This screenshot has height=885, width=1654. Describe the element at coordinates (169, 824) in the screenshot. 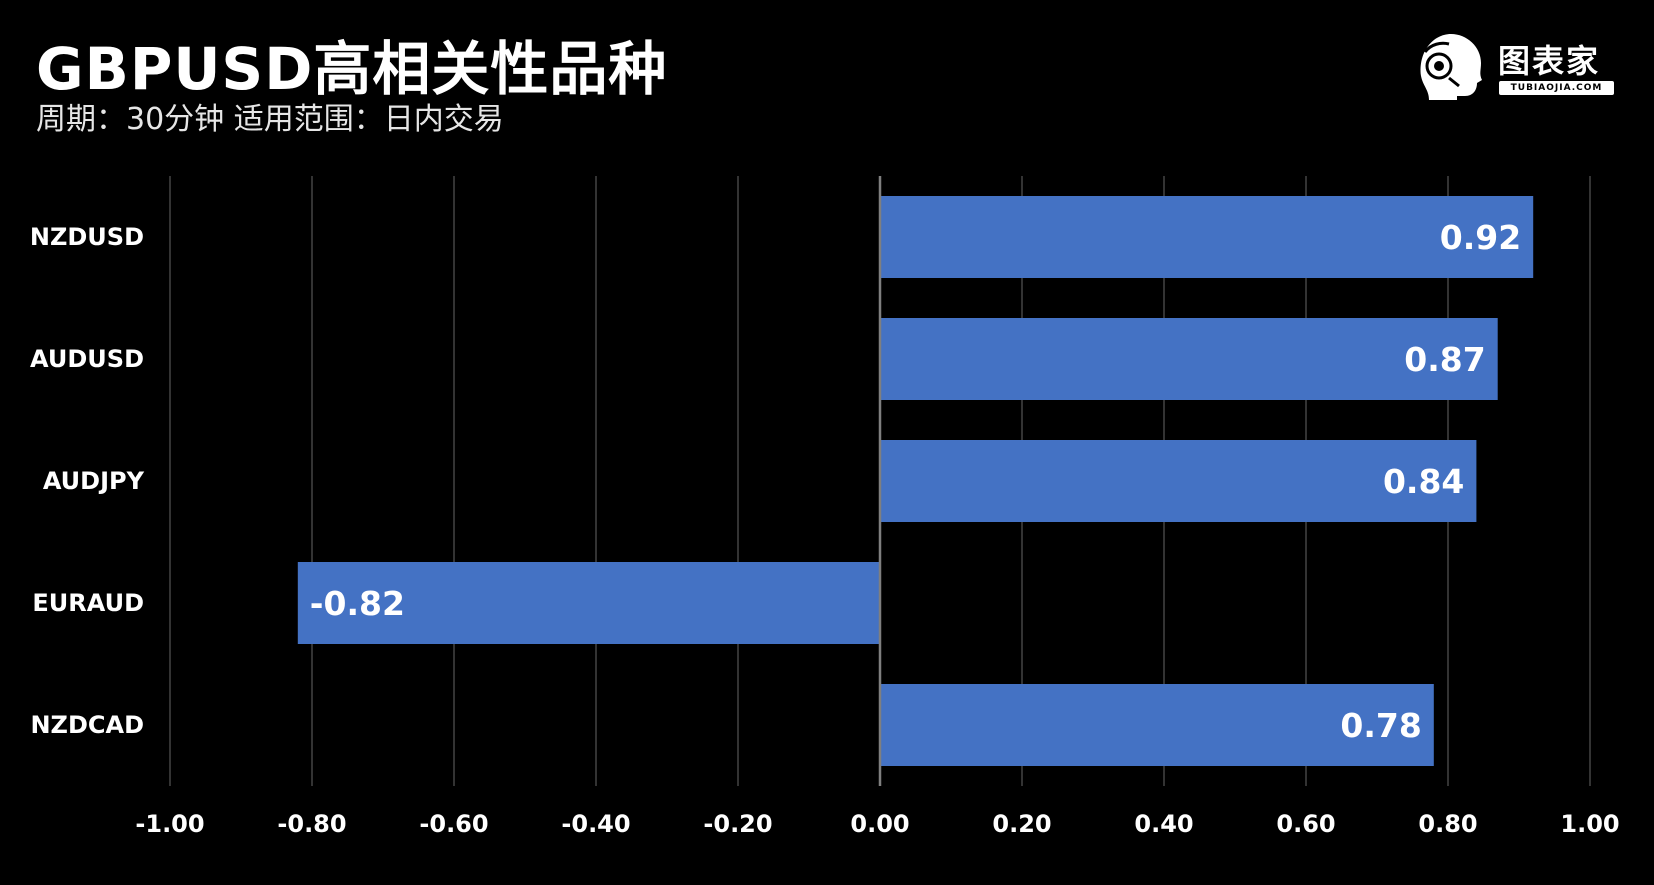

I see `x-tick-label: -1.00` at that location.